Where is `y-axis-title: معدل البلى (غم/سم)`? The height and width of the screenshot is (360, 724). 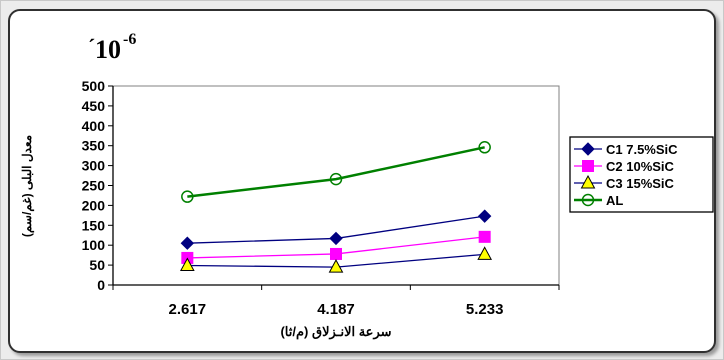 y-axis-title: معدل البلى (غم/سم) is located at coordinates (27, 186).